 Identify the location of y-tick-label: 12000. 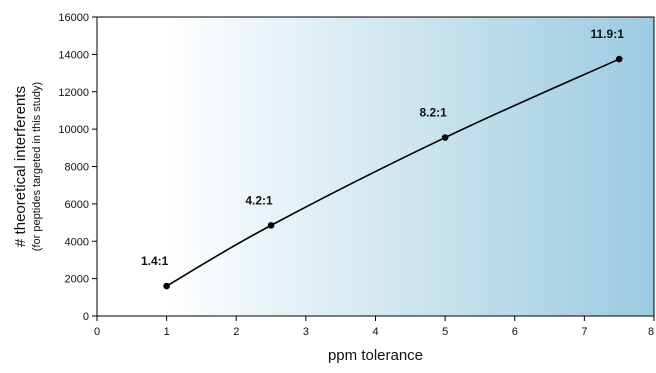
(73, 93).